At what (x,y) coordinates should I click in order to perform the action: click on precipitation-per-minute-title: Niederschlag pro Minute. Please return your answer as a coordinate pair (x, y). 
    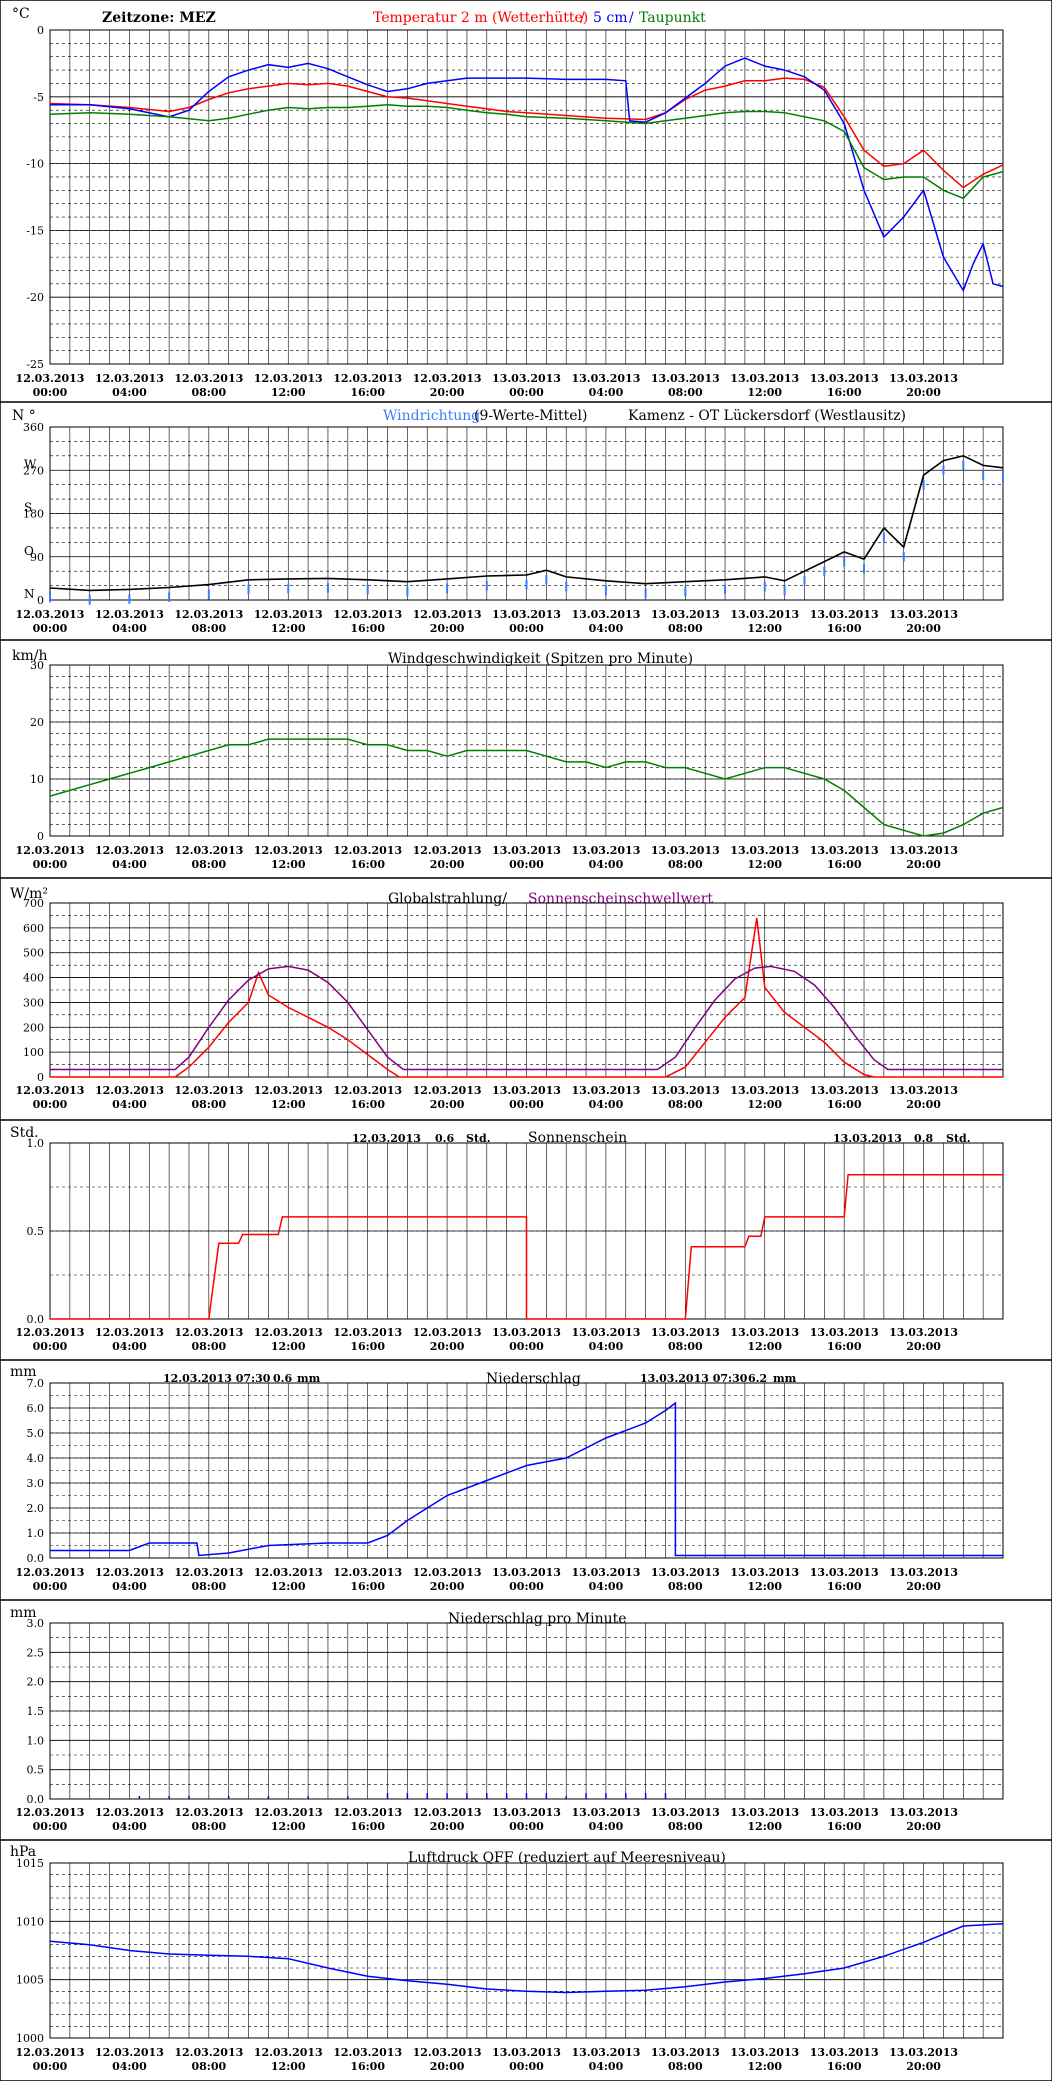
    Looking at the image, I should click on (537, 1619).